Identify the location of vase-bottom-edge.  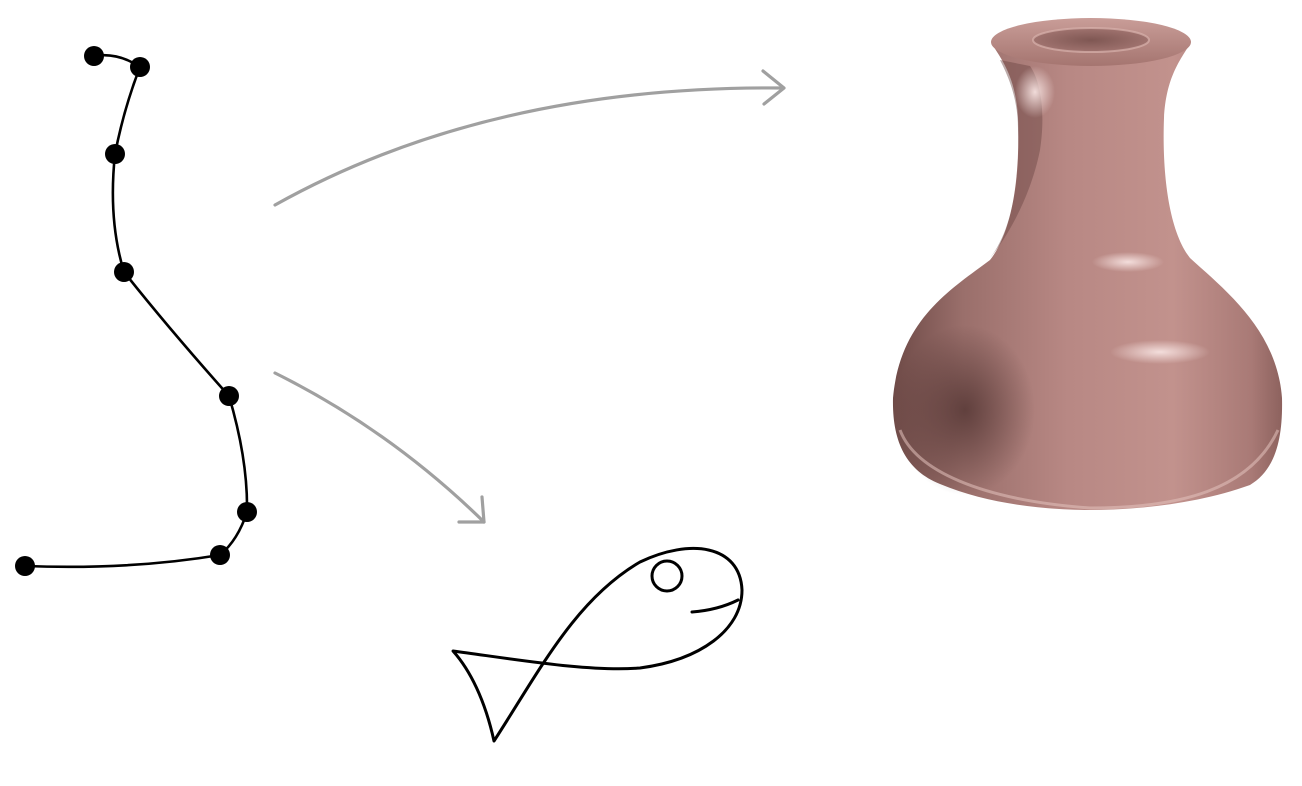
(1089, 469).